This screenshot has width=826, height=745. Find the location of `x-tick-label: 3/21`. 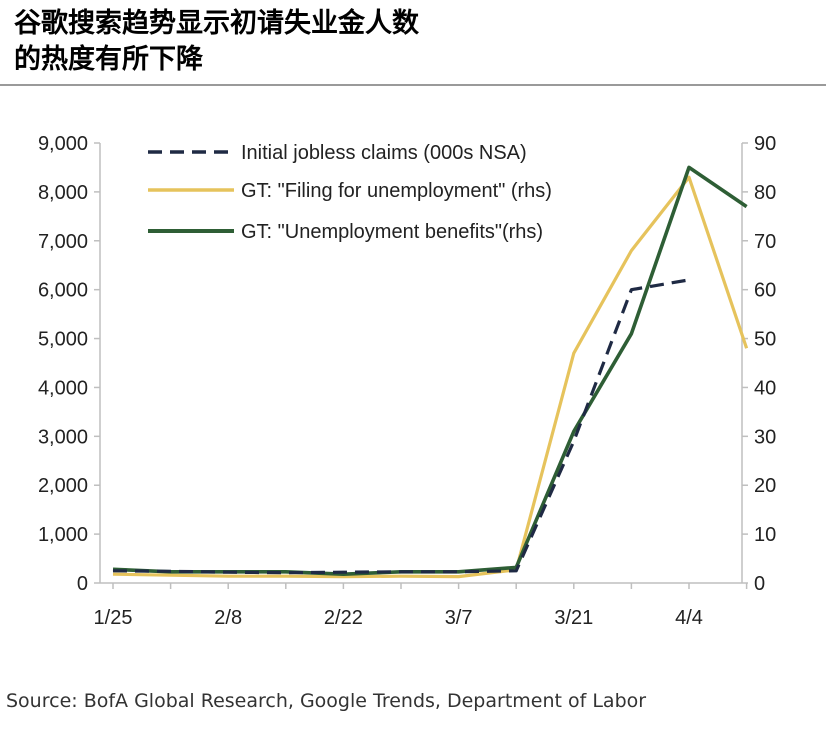

x-tick-label: 3/21 is located at coordinates (573, 618).